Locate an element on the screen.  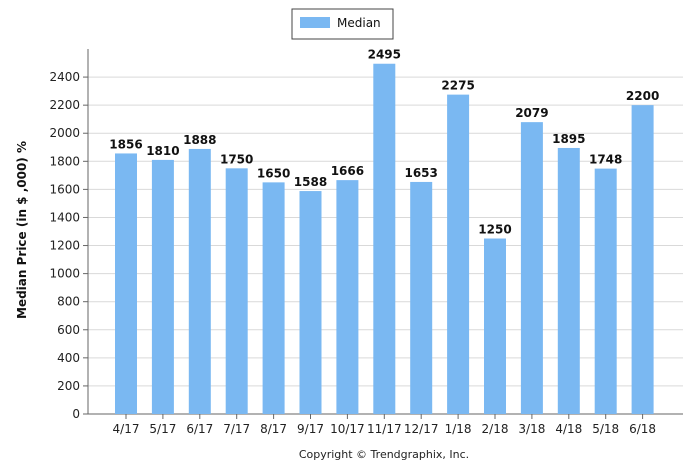
x-tick-label: 6/18 is located at coordinates (642, 429).